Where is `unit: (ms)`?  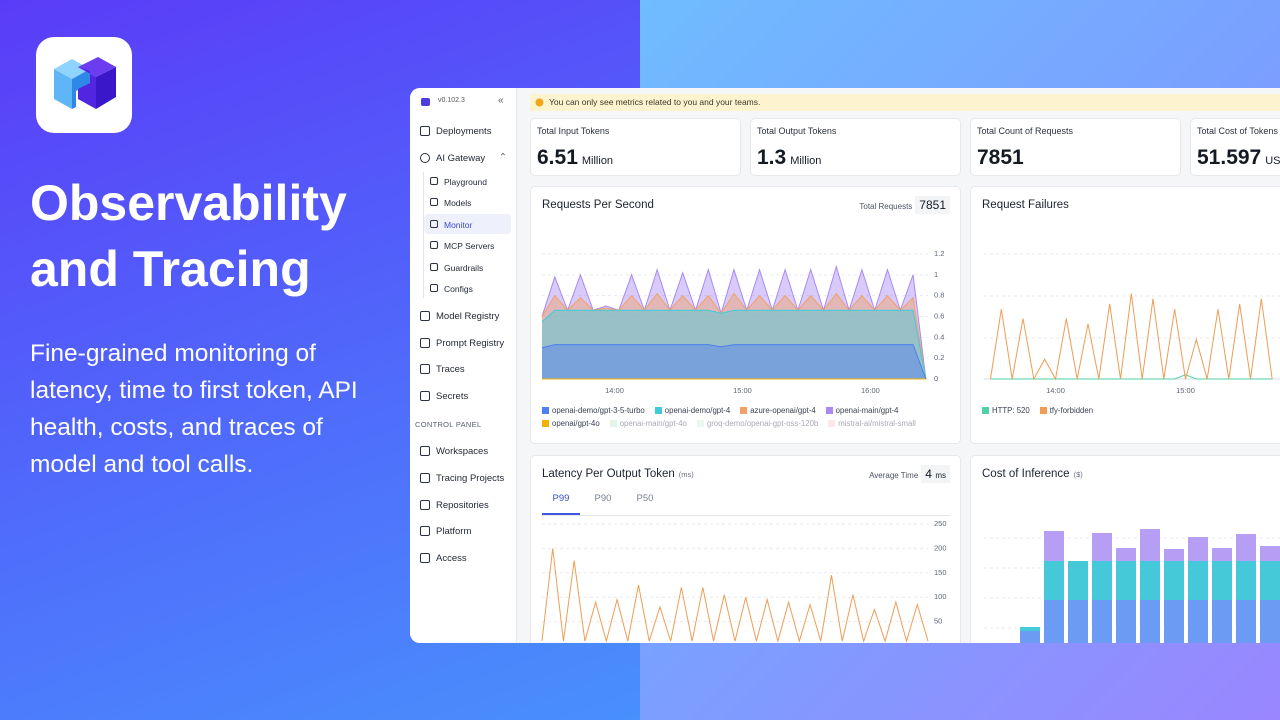
unit: (ms) is located at coordinates (686, 474).